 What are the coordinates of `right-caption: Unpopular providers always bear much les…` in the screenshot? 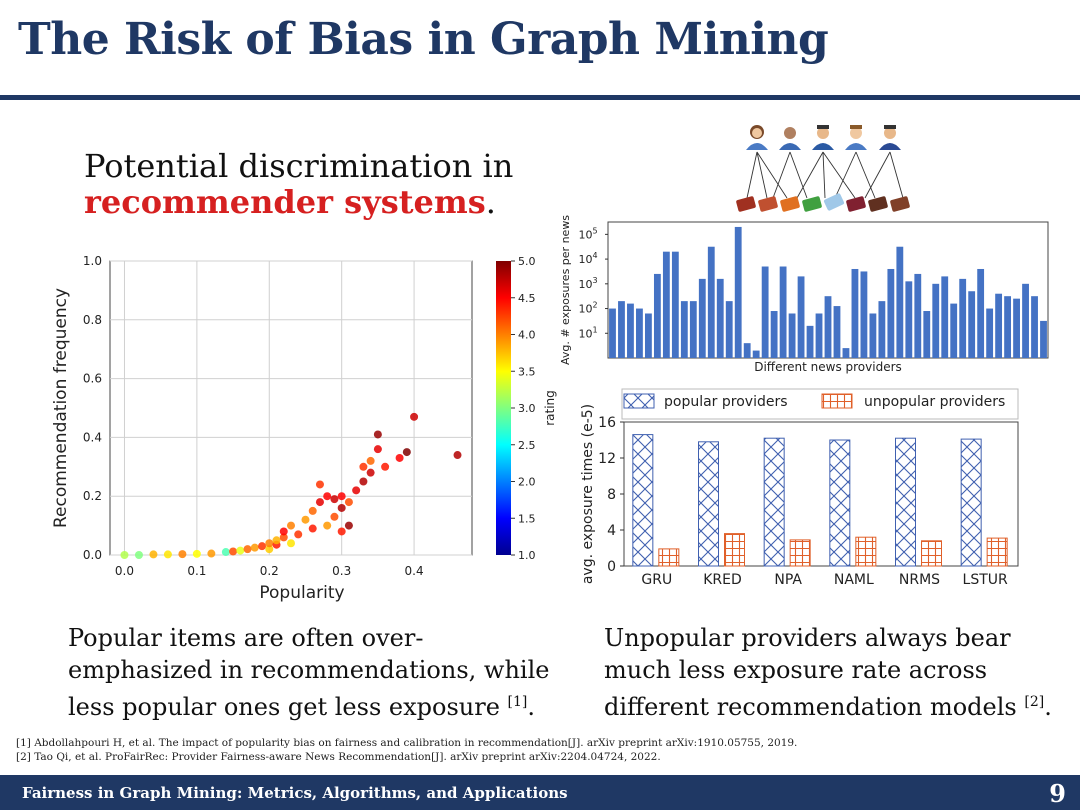 It's located at (828, 672).